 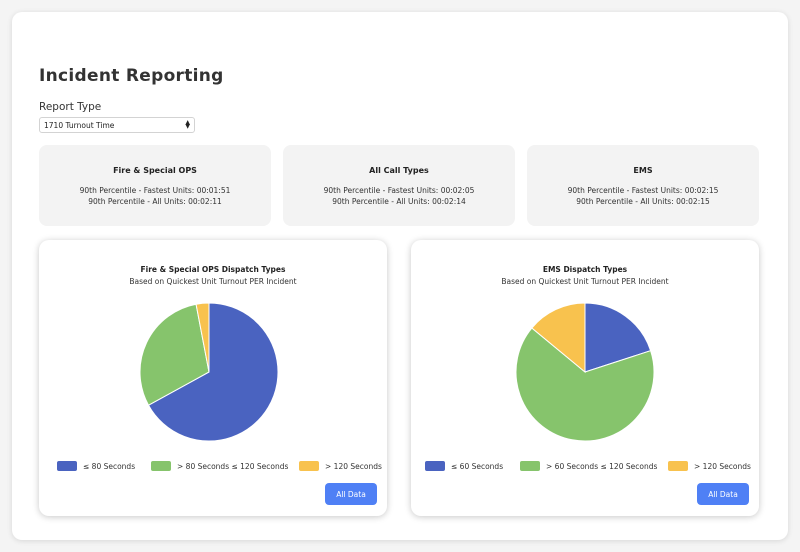 I want to click on legend-item: ≤ 60 Seconds, so click(x=464, y=466).